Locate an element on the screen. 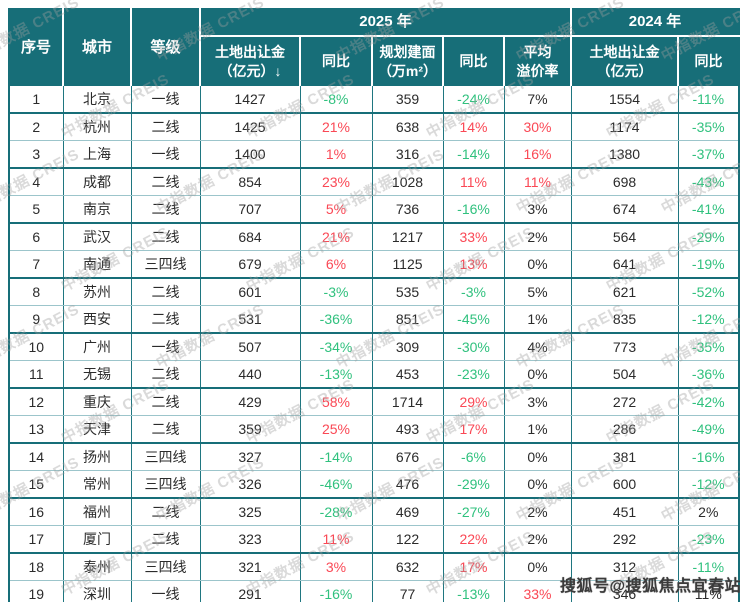 This screenshot has width=740, height=602. col-header-premium-rate: 平均 溢价率 is located at coordinates (537, 60).